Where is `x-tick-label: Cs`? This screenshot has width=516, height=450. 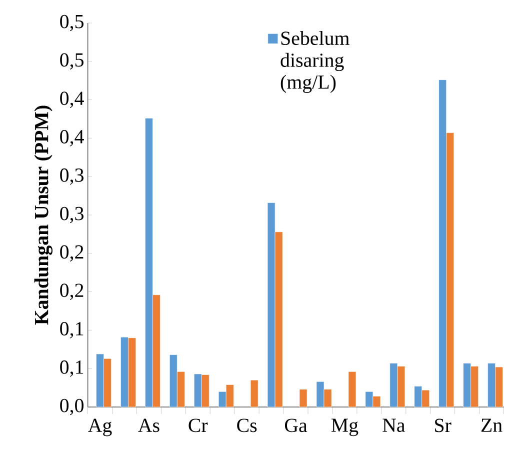
x-tick-label: Cs is located at coordinates (247, 425).